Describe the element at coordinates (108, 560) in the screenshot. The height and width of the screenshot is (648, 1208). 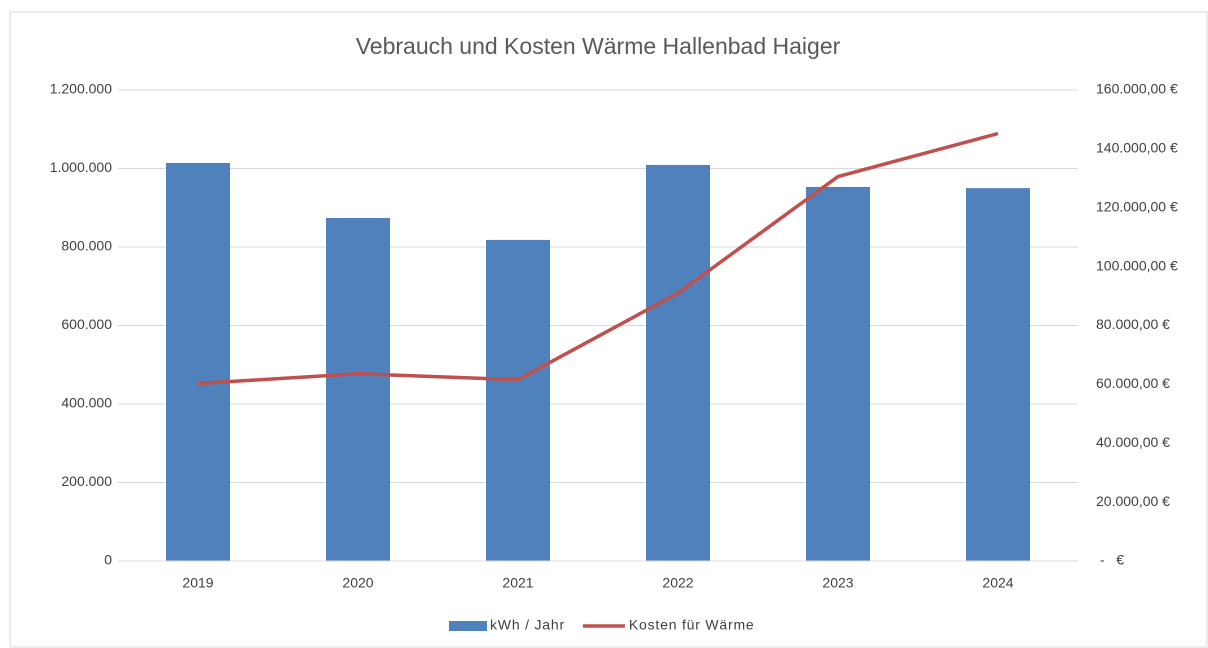
I see `y-tick-label: 0` at that location.